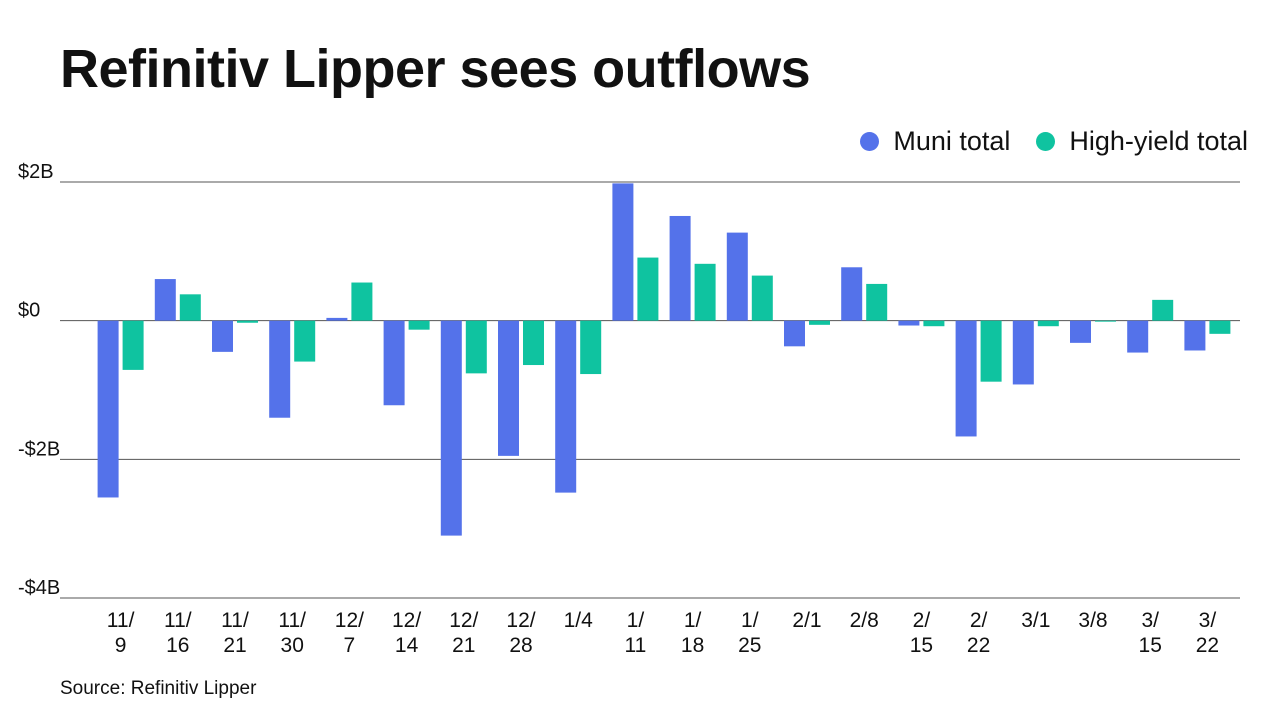 This screenshot has height=720, width=1280. I want to click on x-tick-label: 12/21, so click(463, 633).